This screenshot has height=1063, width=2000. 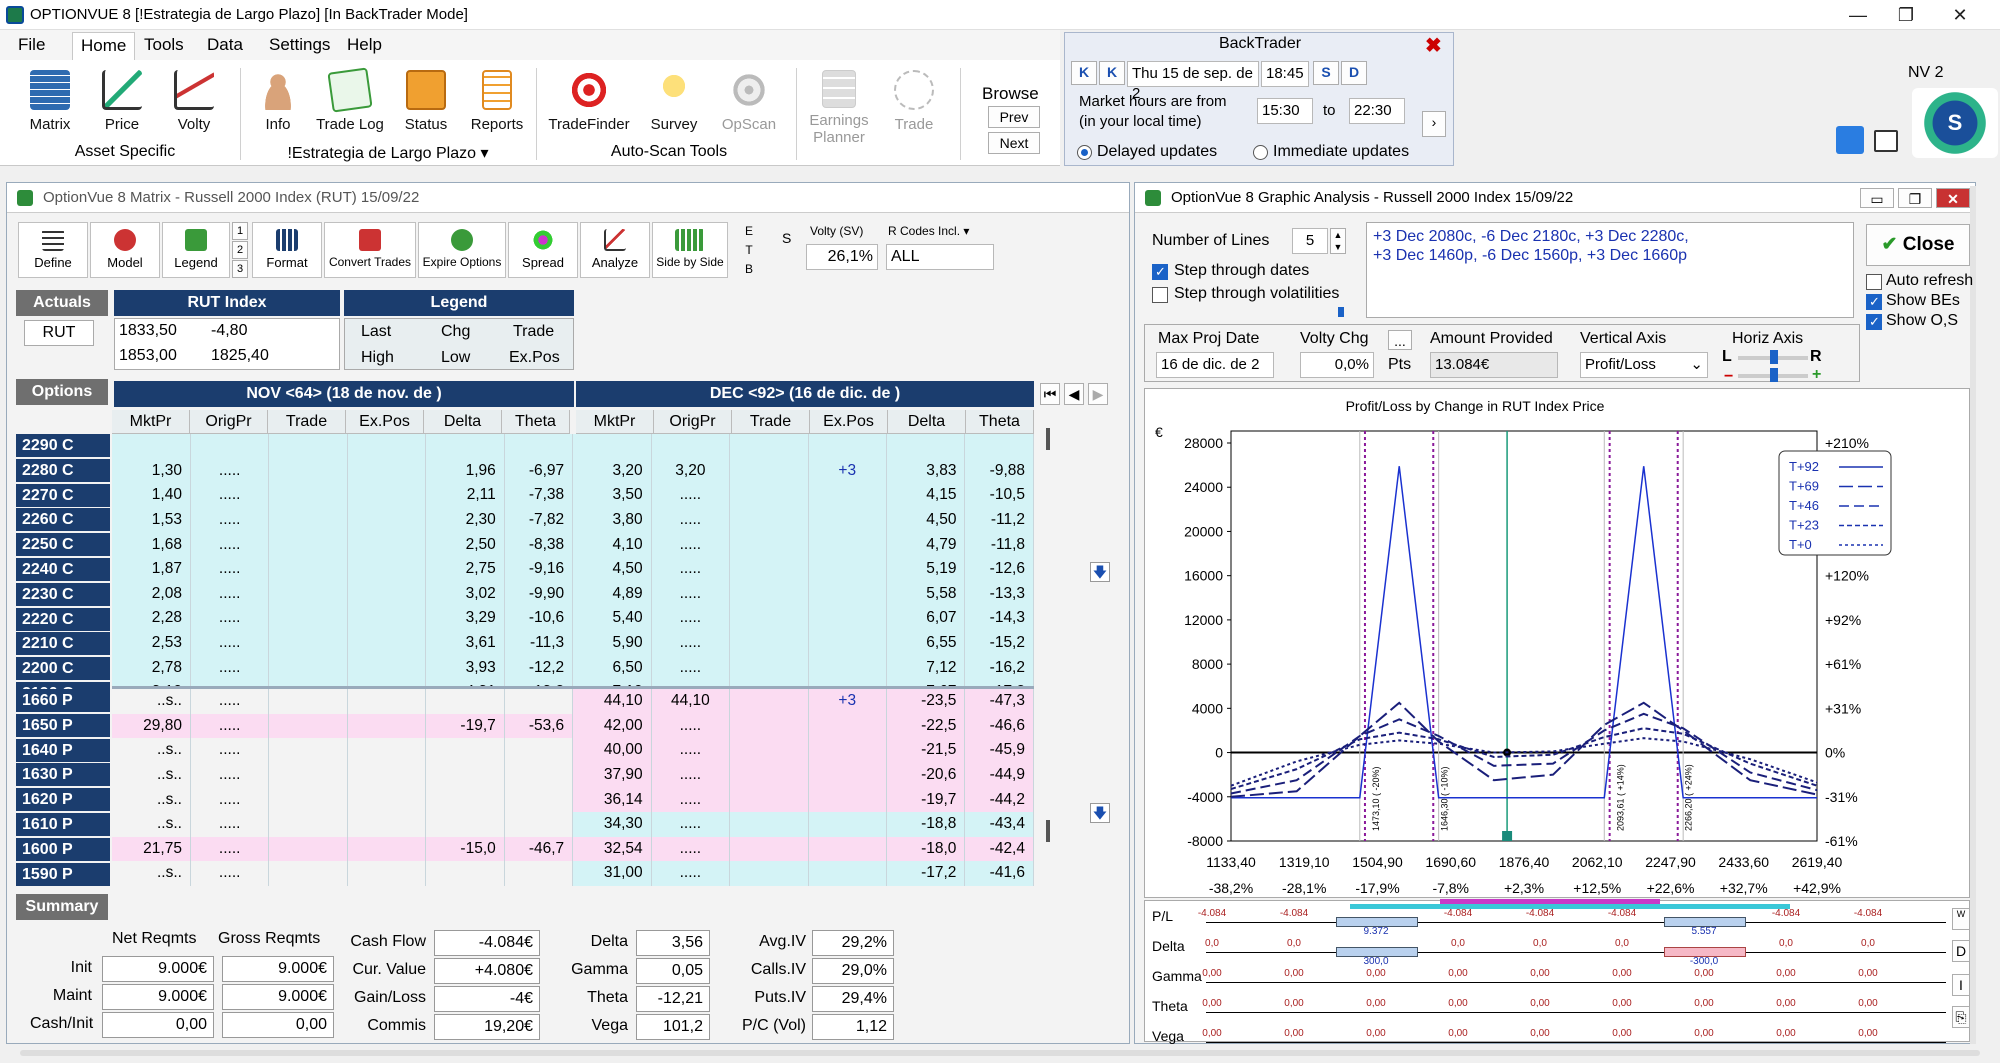 What do you see at coordinates (1973, 615) in the screenshot?
I see `graph-scrollbar` at bounding box center [1973, 615].